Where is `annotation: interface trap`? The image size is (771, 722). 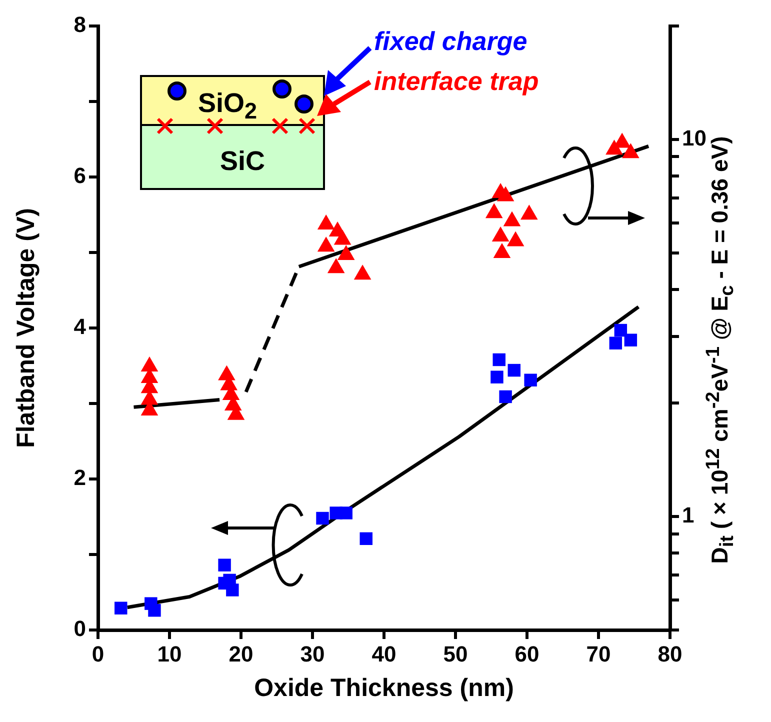
annotation: interface trap is located at coordinates (456, 81).